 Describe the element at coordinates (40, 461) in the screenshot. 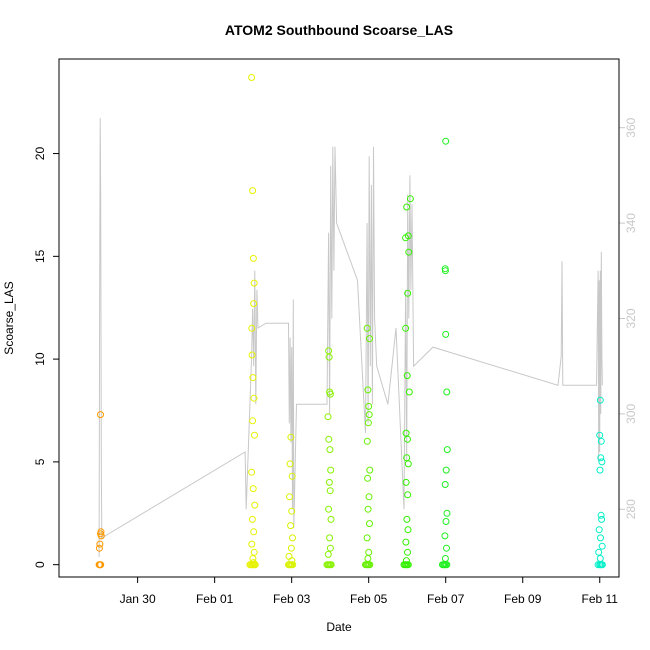

I see `y-tick-label: 5` at that location.